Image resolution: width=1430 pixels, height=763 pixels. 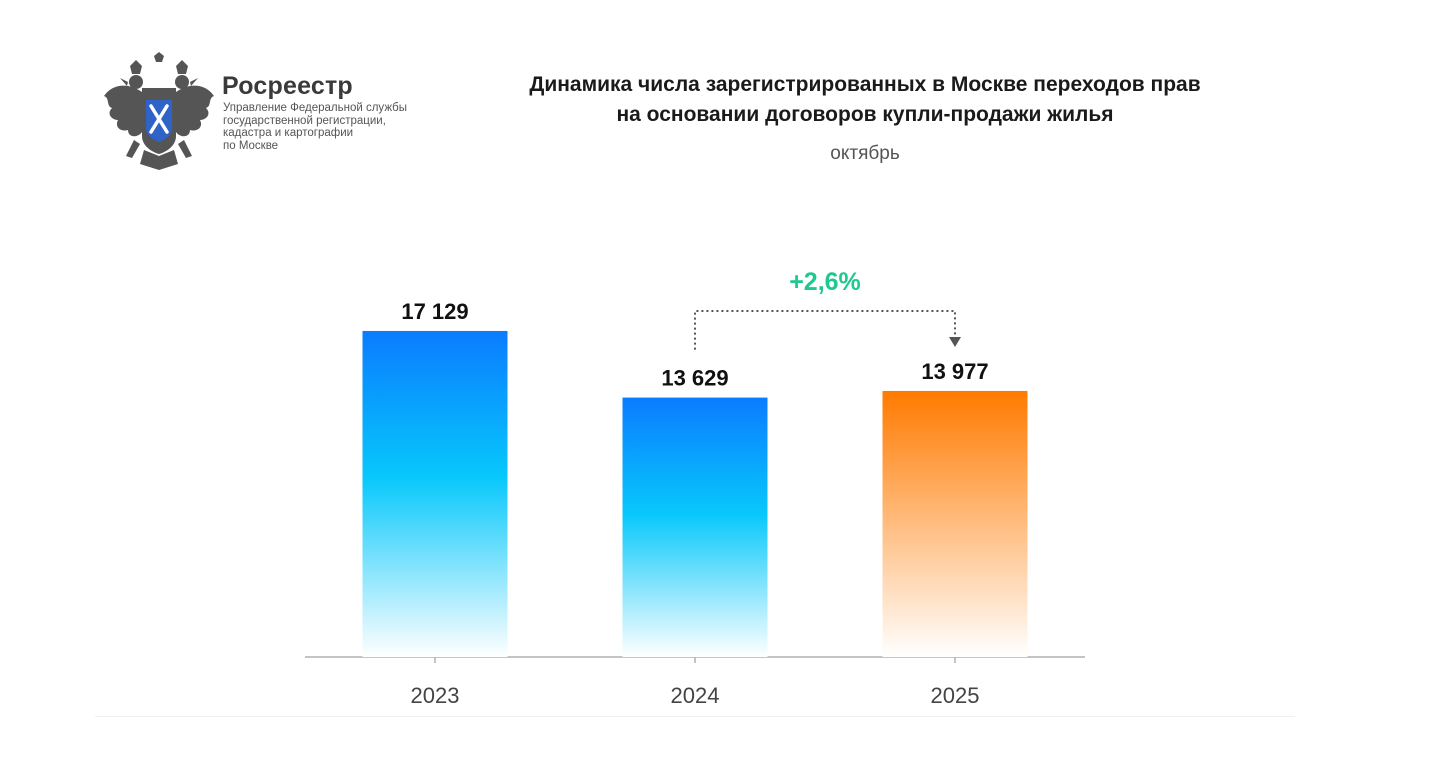 What do you see at coordinates (695, 527) in the screenshot?
I see `bar-2024` at bounding box center [695, 527].